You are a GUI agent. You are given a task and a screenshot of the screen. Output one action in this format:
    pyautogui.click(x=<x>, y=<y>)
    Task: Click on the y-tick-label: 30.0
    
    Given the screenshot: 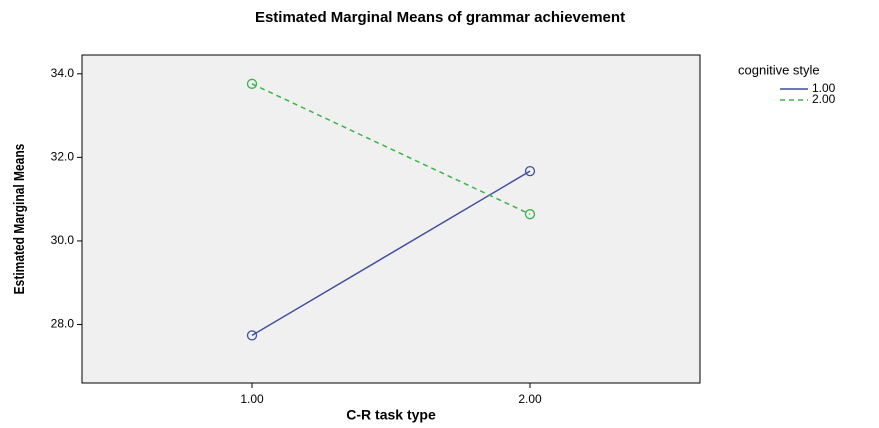 What is the action you would take?
    pyautogui.click(x=63, y=240)
    